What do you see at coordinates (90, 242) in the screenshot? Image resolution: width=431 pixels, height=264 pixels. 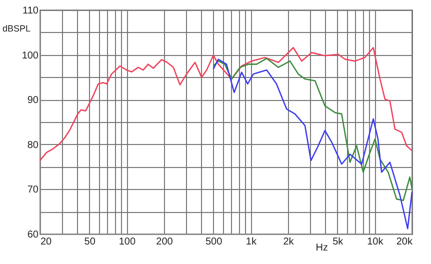 I see `x-tick-label: 50` at bounding box center [90, 242].